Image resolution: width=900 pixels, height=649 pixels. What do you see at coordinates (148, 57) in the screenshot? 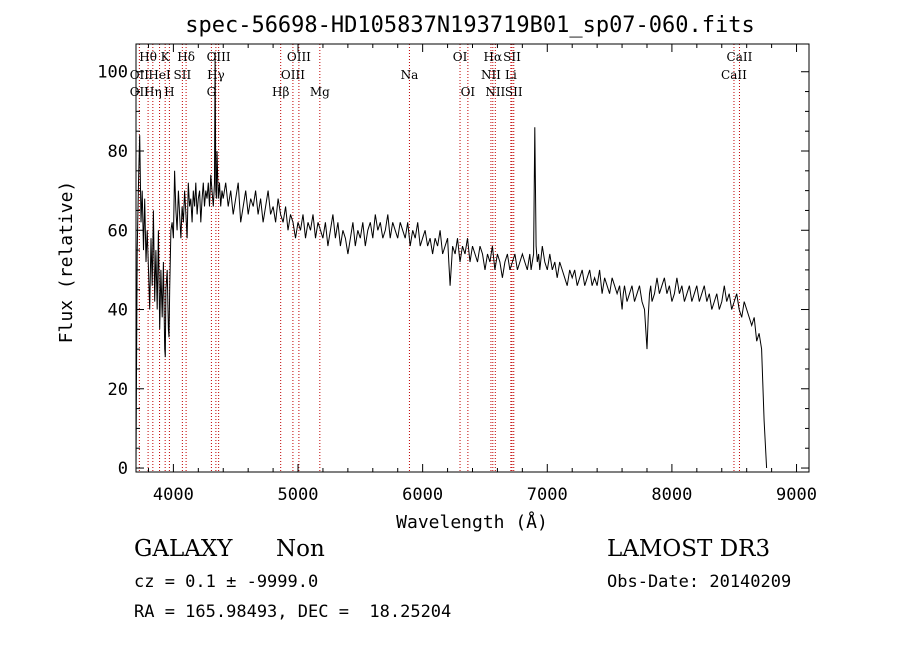
I see `marker-label: Hθ` at bounding box center [148, 57].